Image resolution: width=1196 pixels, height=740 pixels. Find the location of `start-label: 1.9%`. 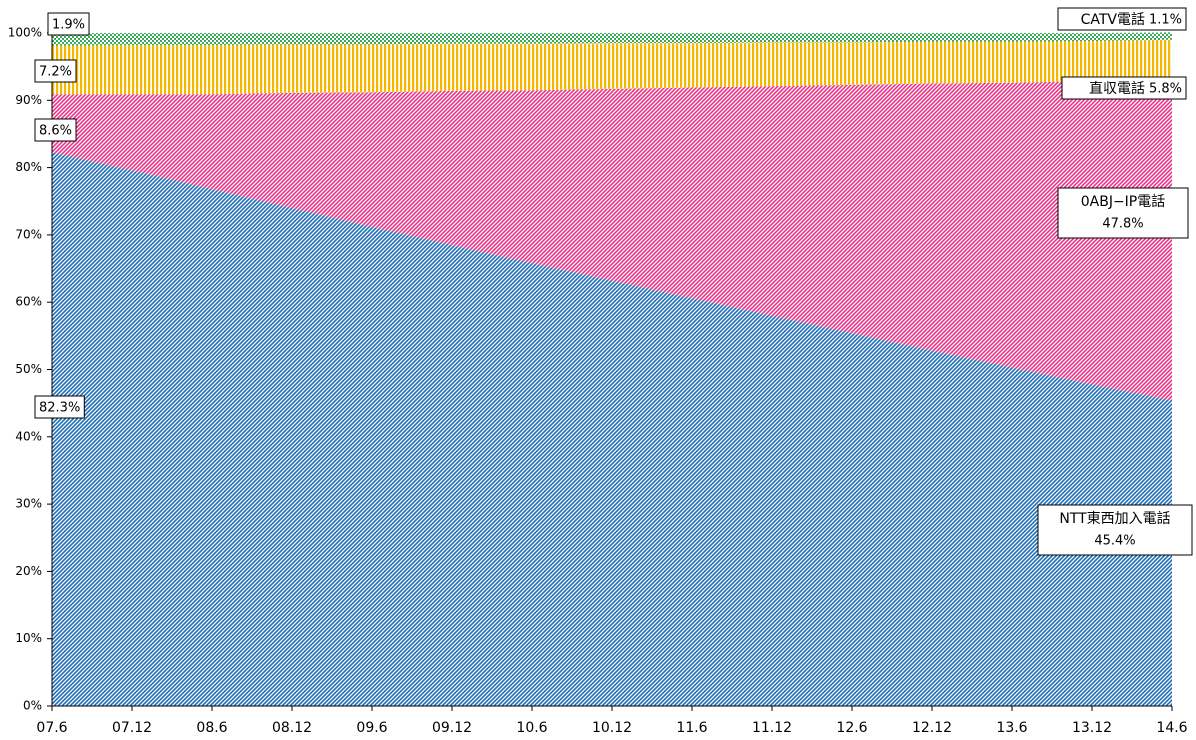

start-label: 1.9% is located at coordinates (68, 24).